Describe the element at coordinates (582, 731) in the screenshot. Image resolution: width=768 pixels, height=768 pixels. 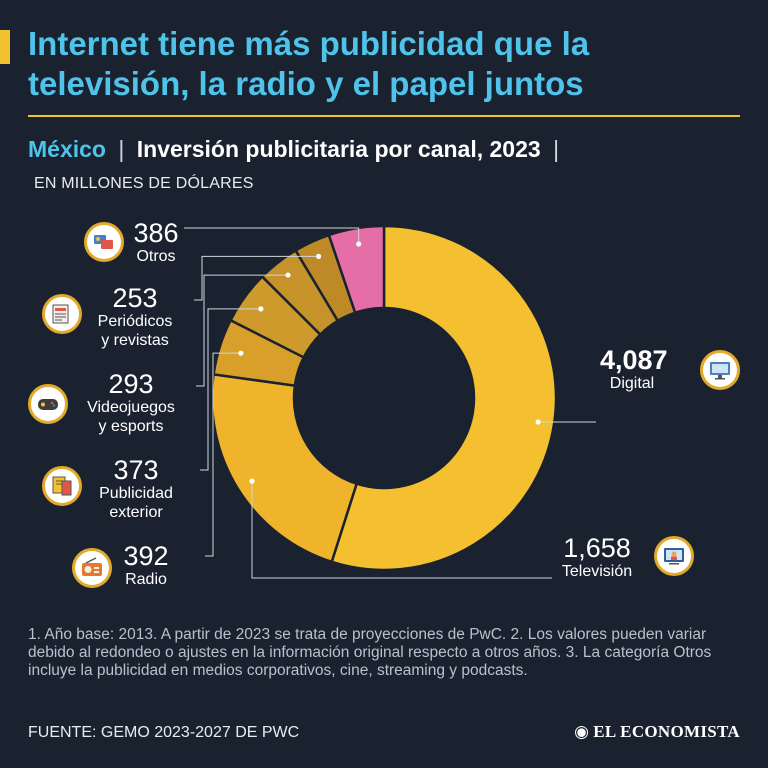
I see `brand-mark-icon: ◉` at that location.